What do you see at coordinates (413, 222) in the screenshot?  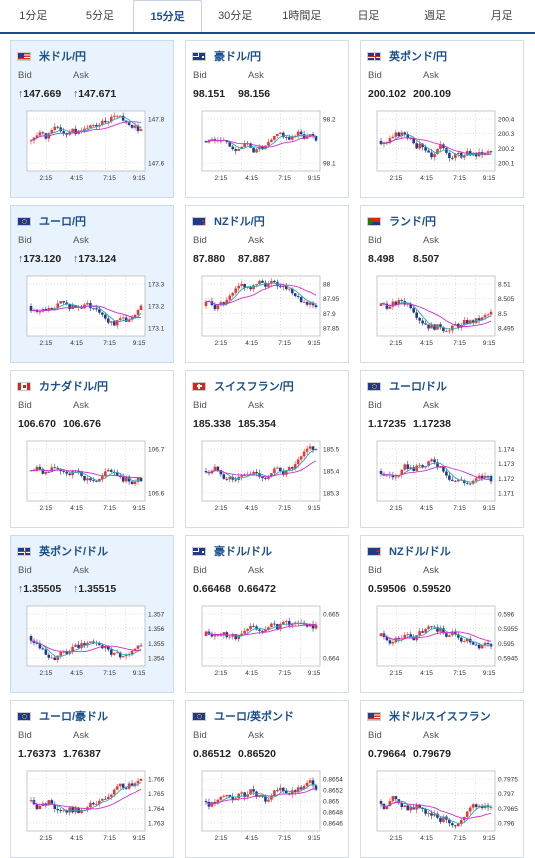 I see `currency-pair-link: ランド/円` at bounding box center [413, 222].